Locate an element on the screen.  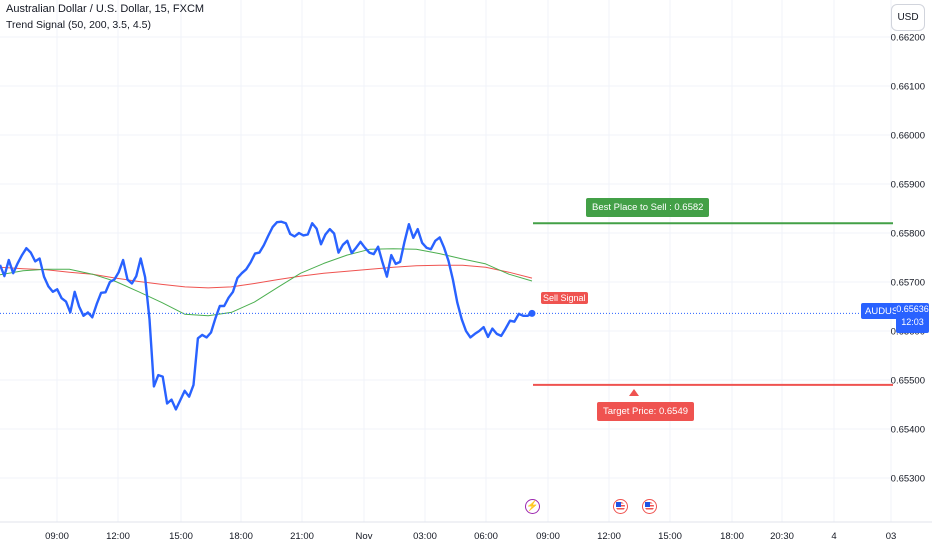
y-tick-label: 0.65500 is located at coordinates (908, 381).